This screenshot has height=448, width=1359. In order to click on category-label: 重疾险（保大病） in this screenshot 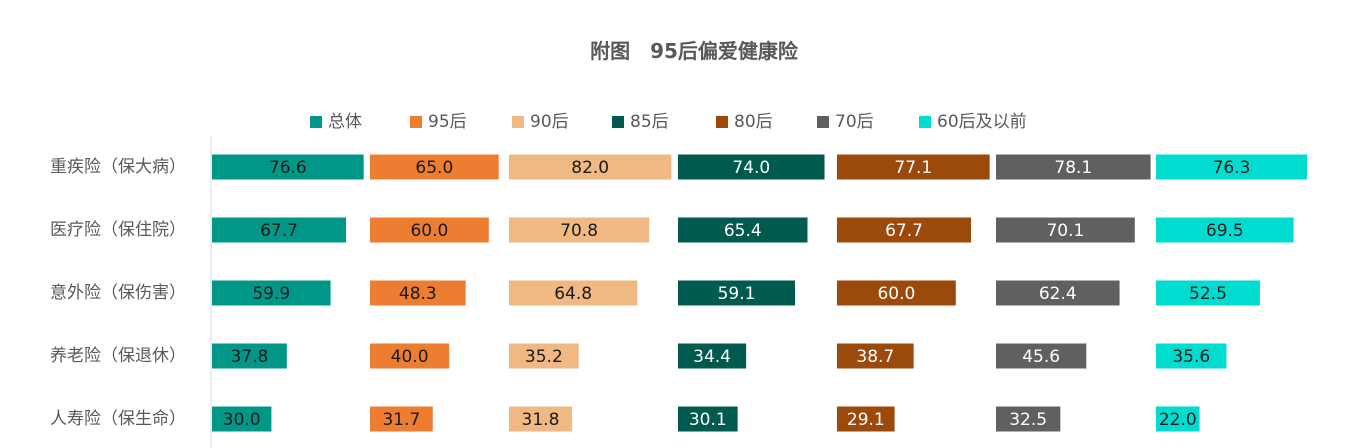, I will do `click(118, 167)`.